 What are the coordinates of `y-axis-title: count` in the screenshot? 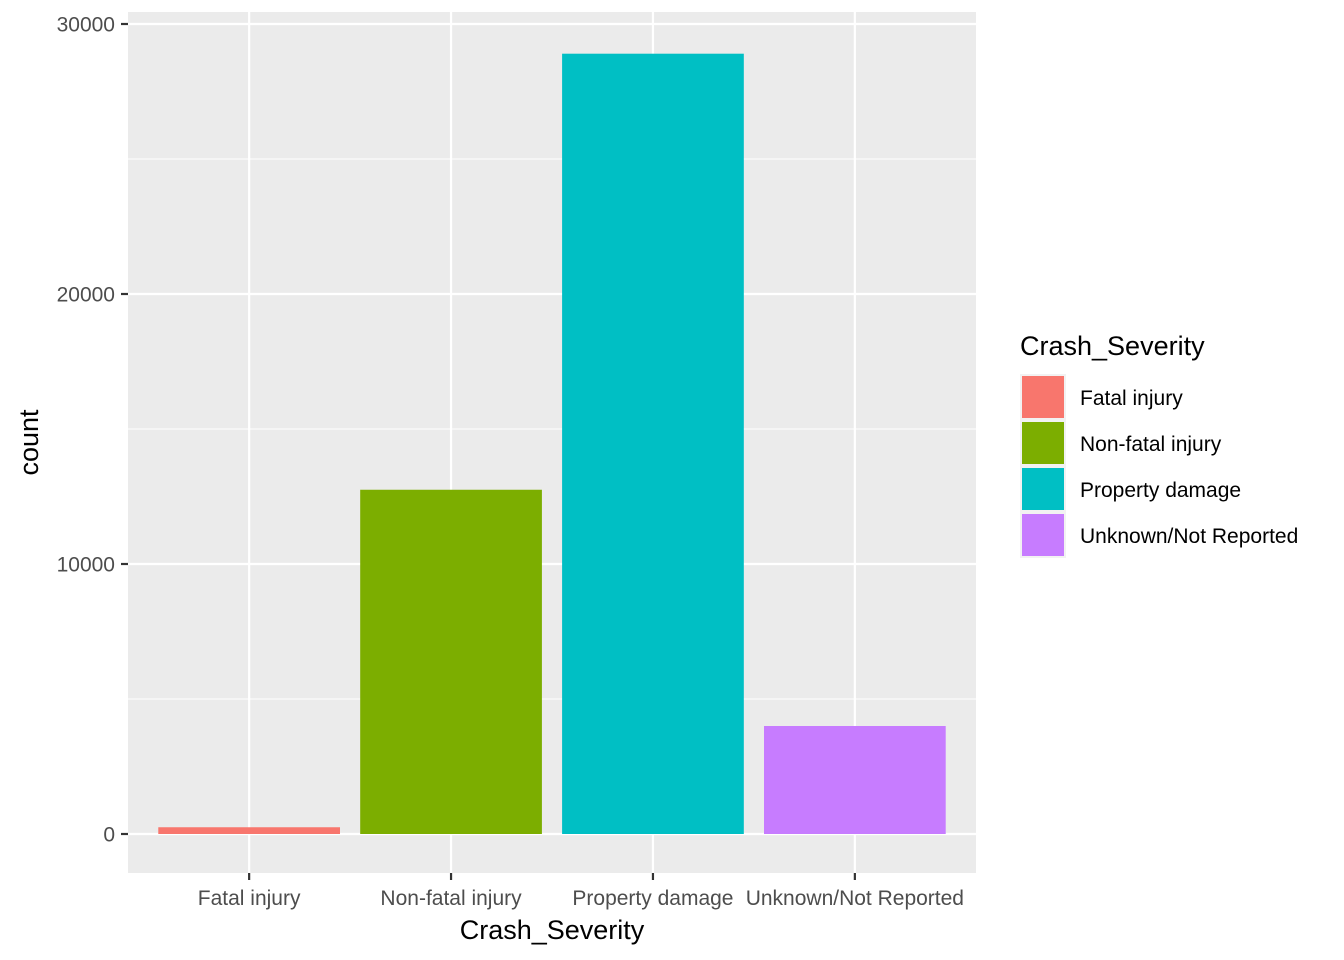 It's located at (29, 442).